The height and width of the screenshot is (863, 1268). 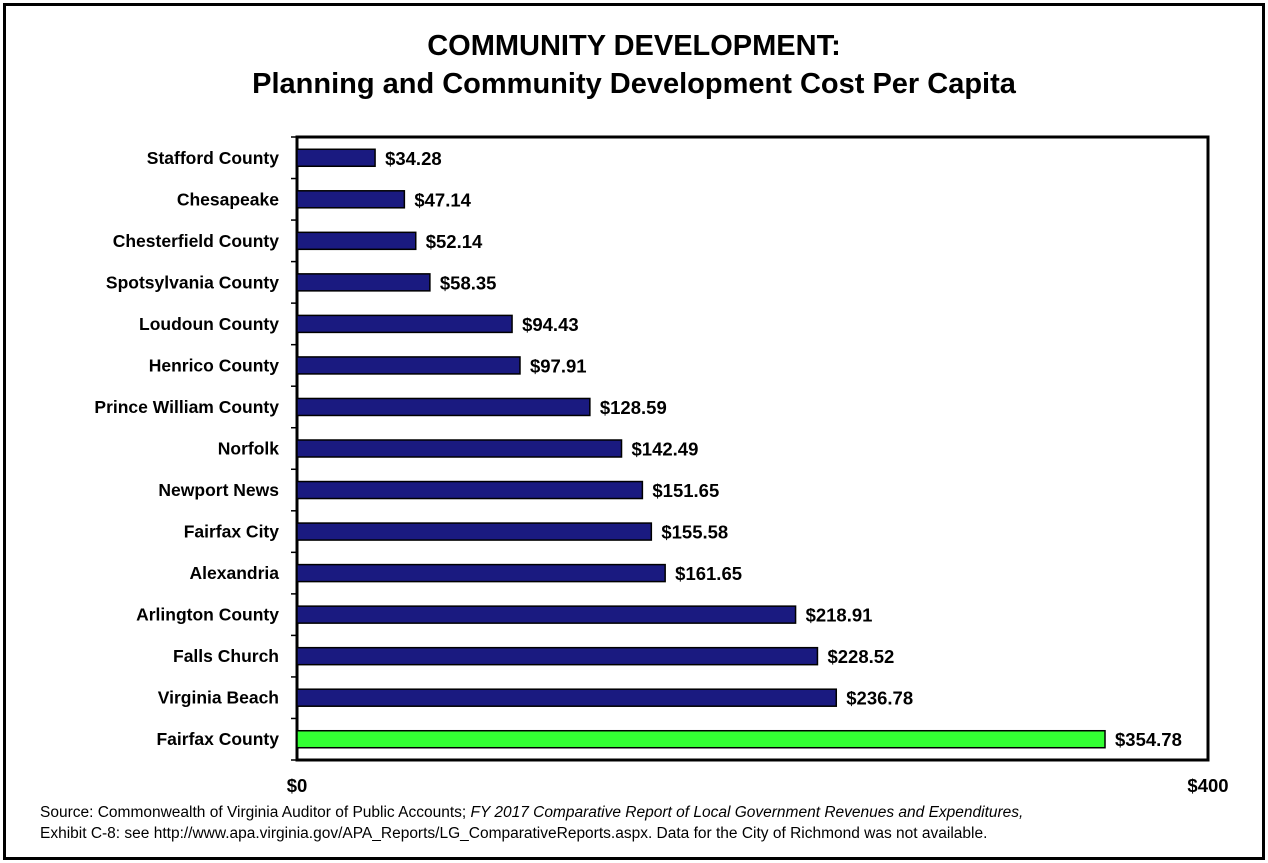 I want to click on bar-falls-church, so click(x=557, y=656).